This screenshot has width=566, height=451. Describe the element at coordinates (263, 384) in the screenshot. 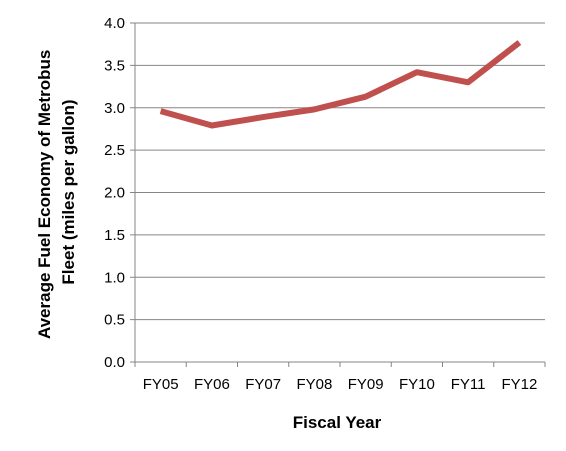

I see `x-tick-label: FY07` at that location.